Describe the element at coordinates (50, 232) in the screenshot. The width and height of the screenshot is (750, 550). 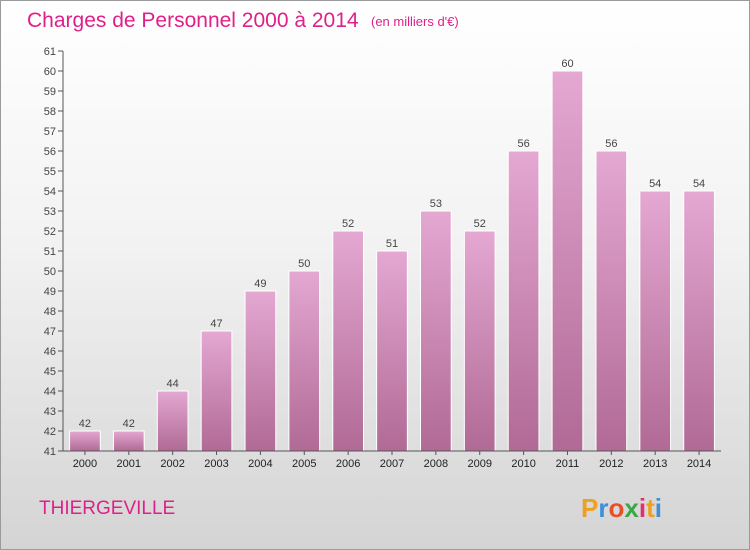
I see `y-tick-label: 52` at that location.